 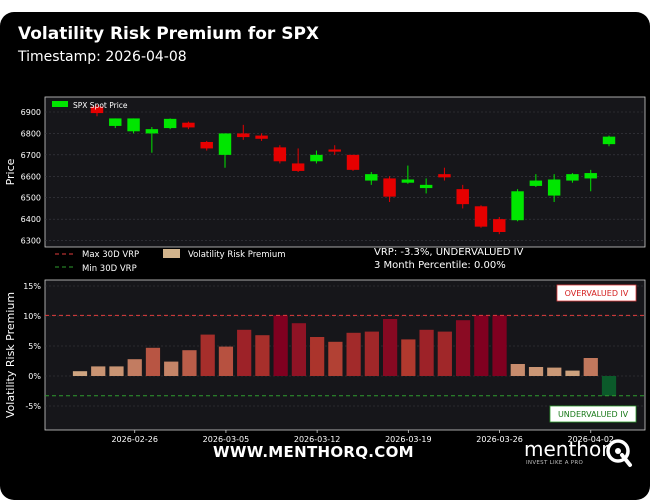 I want to click on footer-website: WWW.MENTHORQ.COM, so click(x=313, y=452).